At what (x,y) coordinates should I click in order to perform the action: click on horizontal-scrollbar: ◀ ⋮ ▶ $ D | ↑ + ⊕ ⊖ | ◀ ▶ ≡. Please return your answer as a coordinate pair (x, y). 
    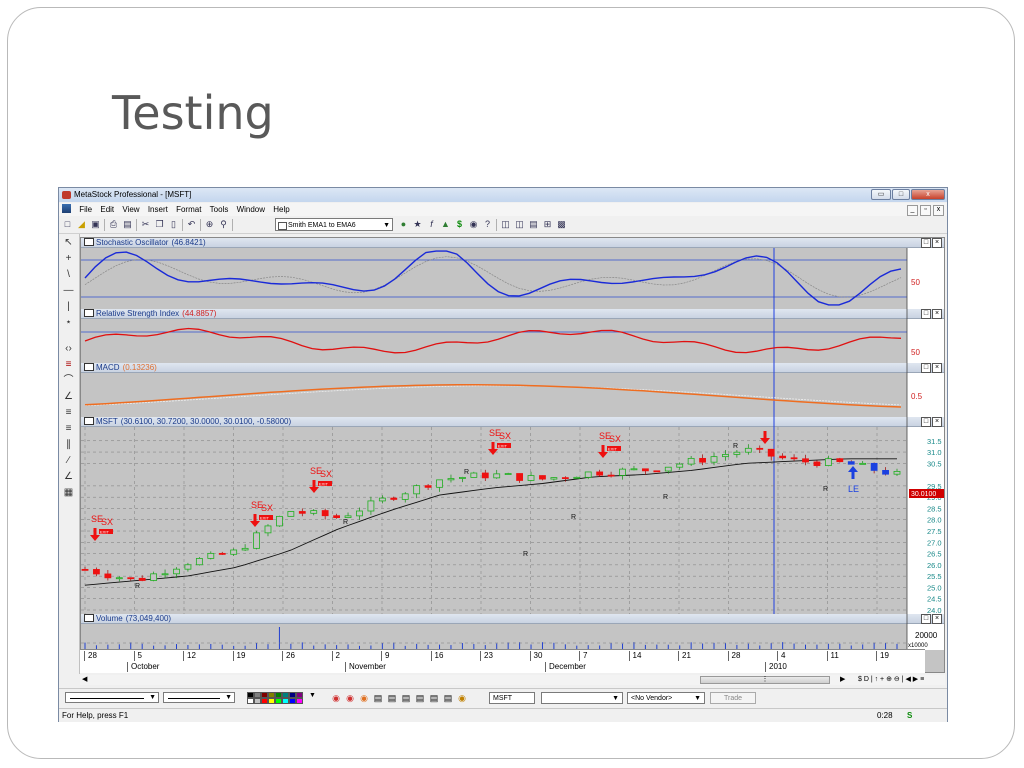
    Looking at the image, I should click on (512, 680).